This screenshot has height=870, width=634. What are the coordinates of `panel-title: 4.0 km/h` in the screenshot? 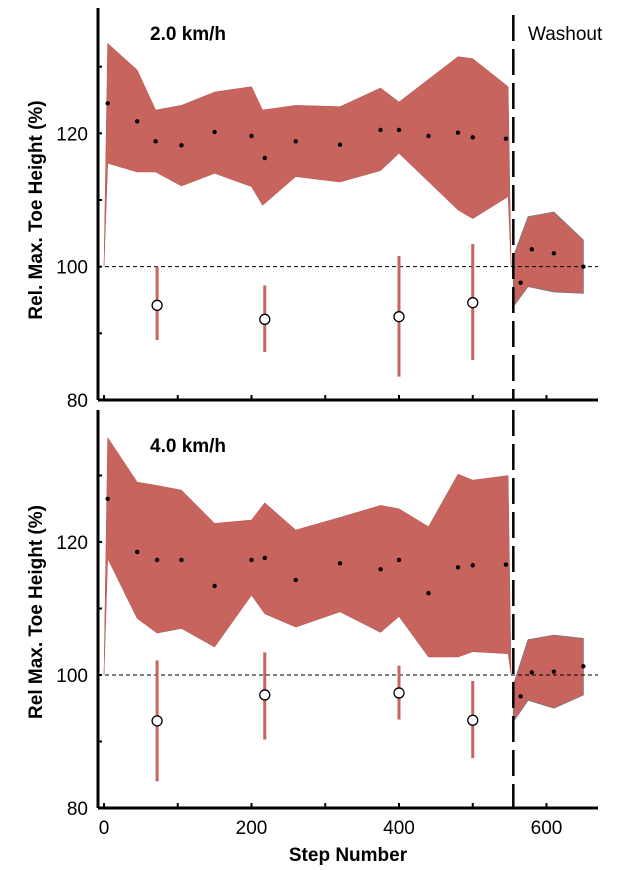 It's located at (188, 446).